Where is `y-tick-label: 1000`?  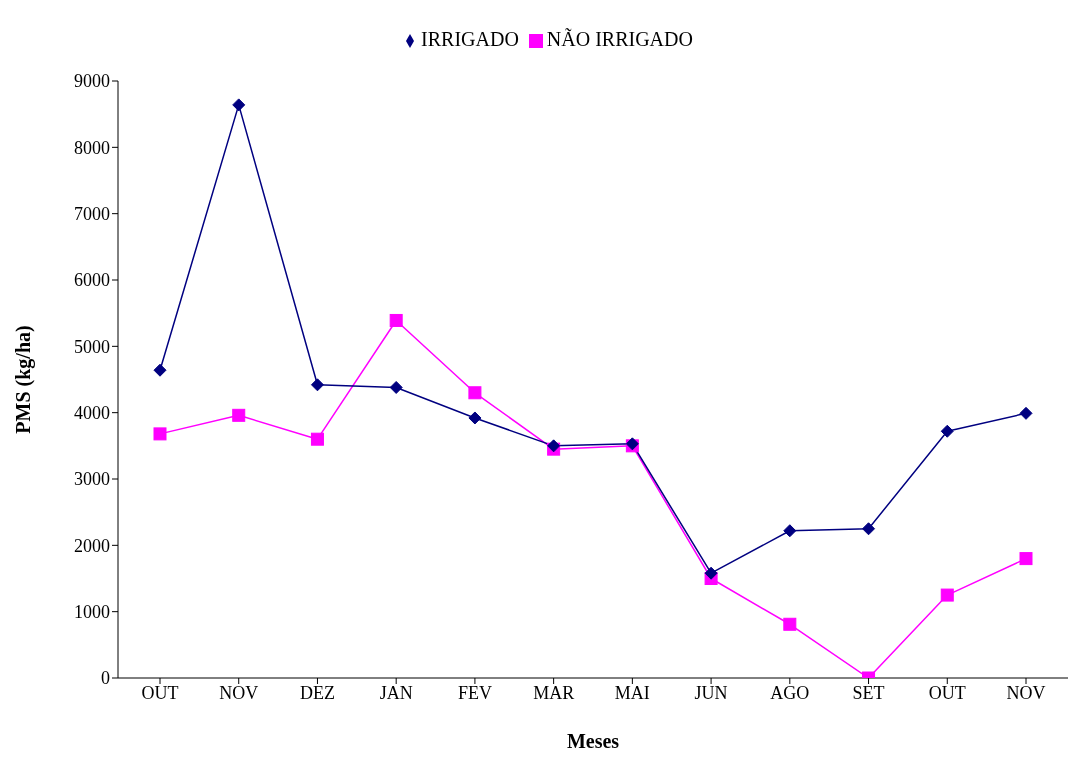 y-tick-label: 1000 is located at coordinates (92, 612).